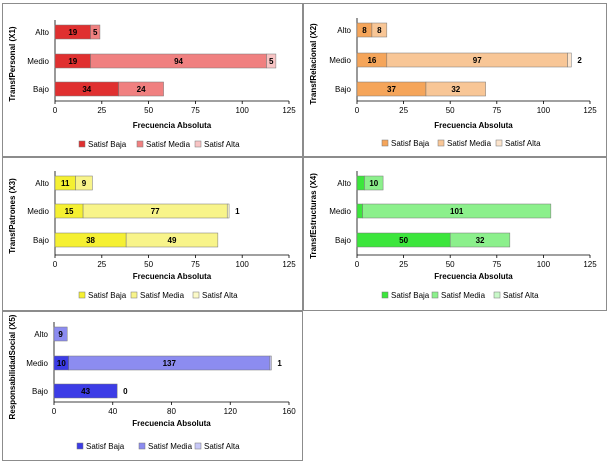  I want to click on data-label: 97, so click(477, 60).